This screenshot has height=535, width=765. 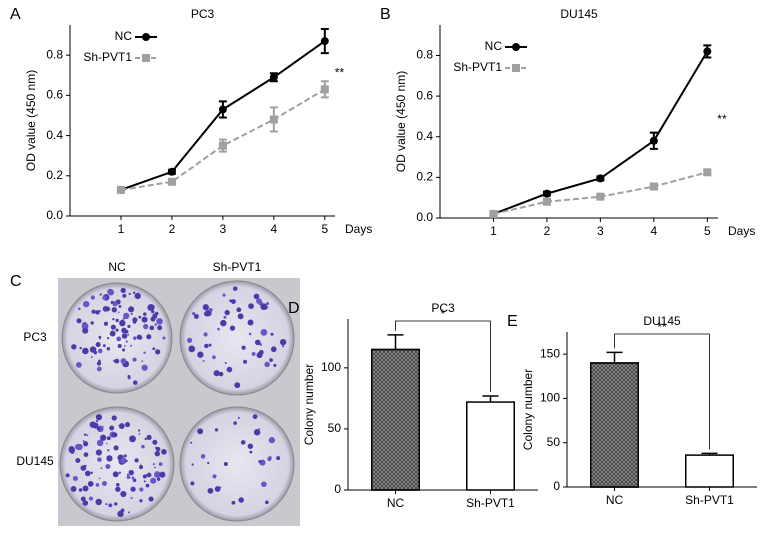 I want to click on chart-title: DU145, so click(x=579, y=14).